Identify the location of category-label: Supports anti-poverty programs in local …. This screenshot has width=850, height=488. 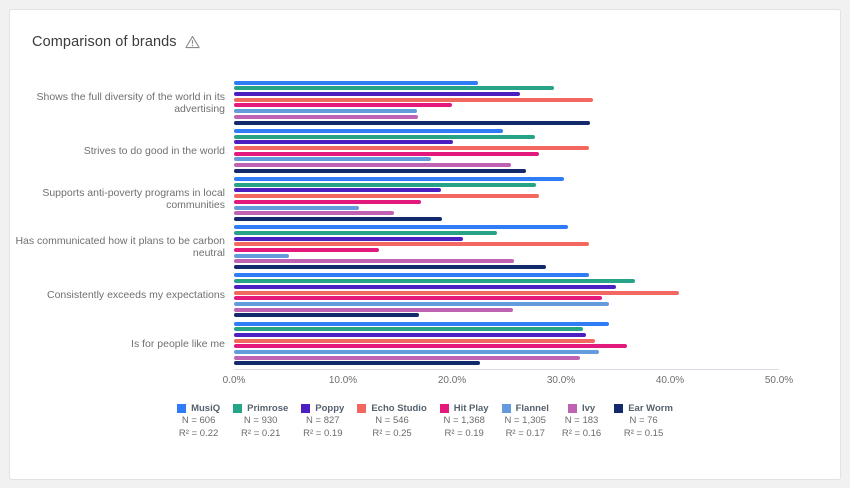
(133, 198).